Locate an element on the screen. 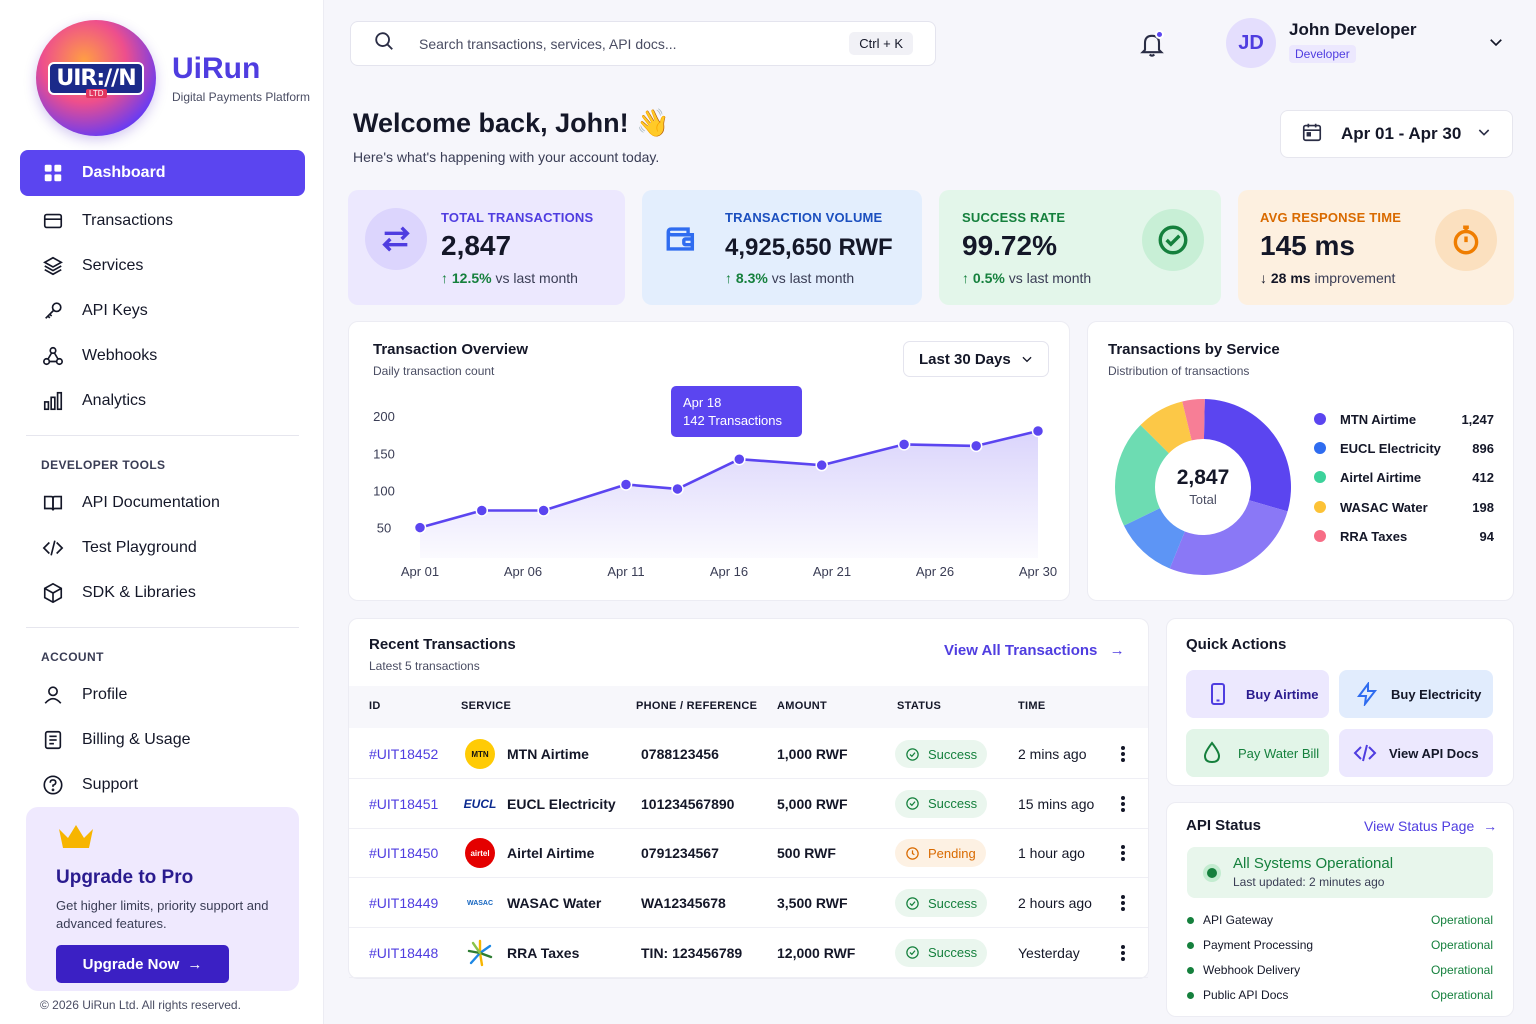 This screenshot has width=1536, height=1024. sidebar-item-api-keys: API Keys is located at coordinates (162, 310).